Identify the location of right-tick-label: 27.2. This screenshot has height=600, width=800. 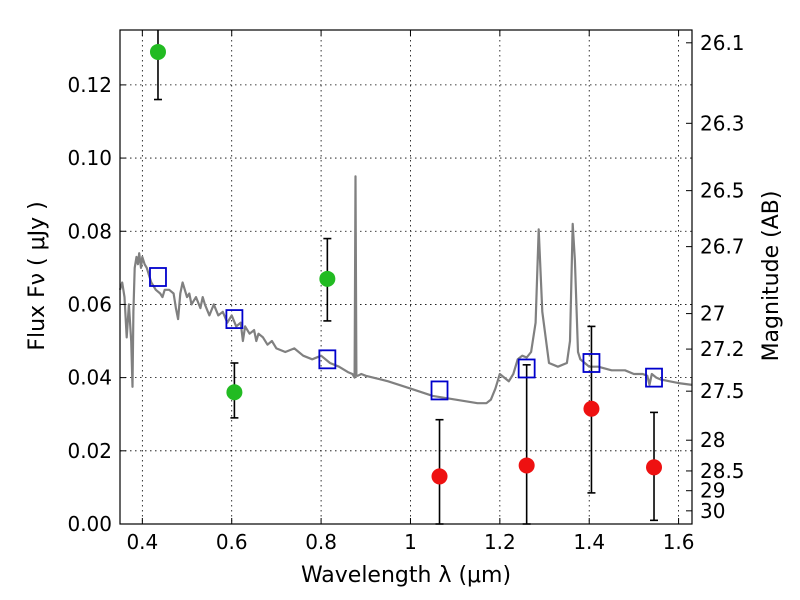
(722, 349).